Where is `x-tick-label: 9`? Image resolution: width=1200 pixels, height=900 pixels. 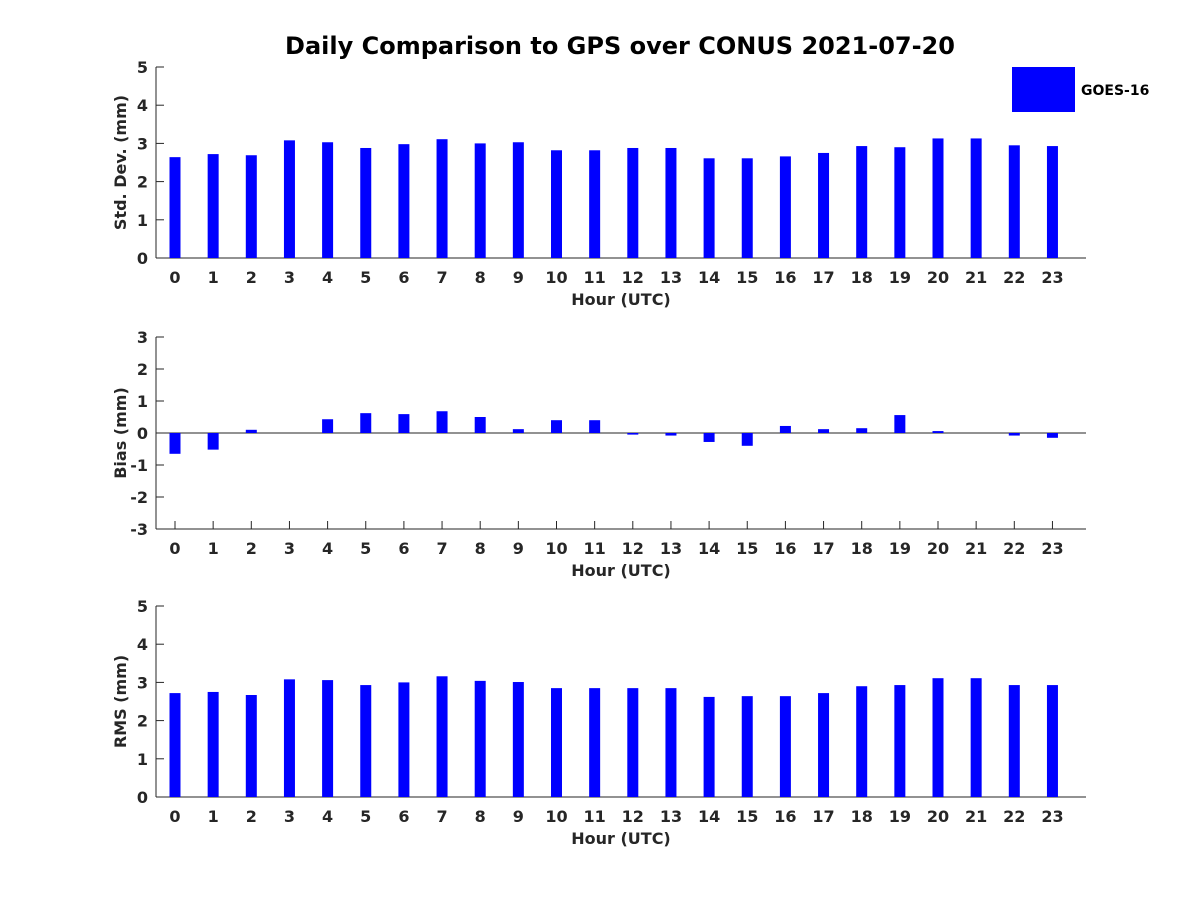
x-tick-label: 9 is located at coordinates (518, 816).